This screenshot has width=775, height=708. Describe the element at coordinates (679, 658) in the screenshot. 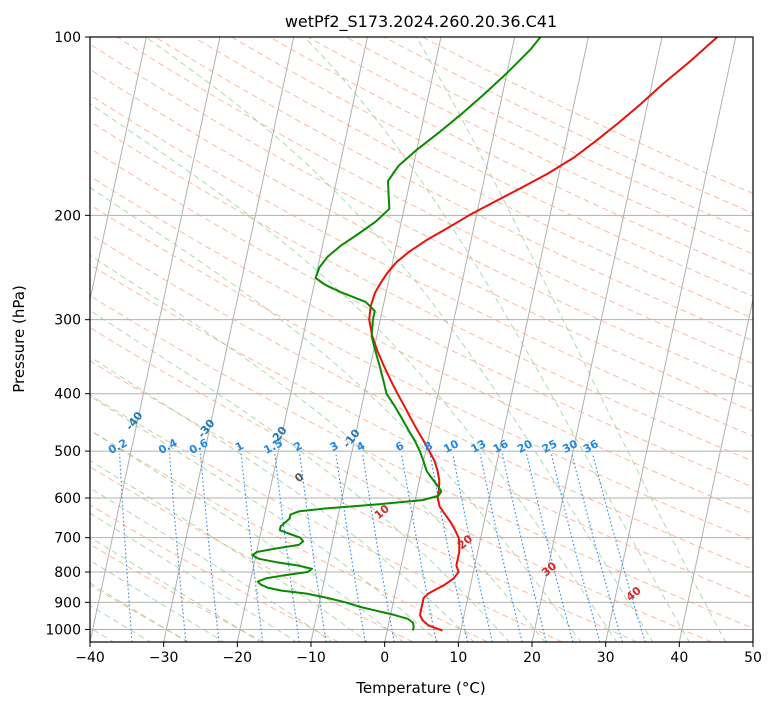

I see `x-tick-label: 40` at that location.